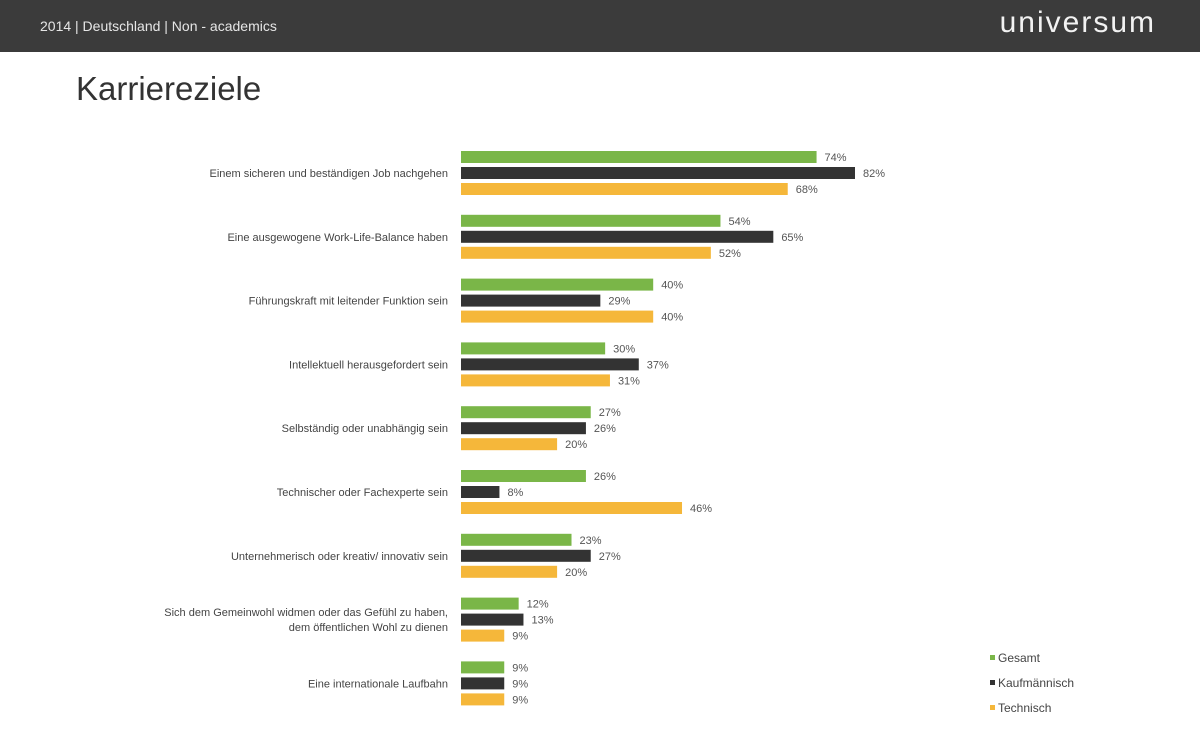  I want to click on data-label: 13%, so click(542, 621).